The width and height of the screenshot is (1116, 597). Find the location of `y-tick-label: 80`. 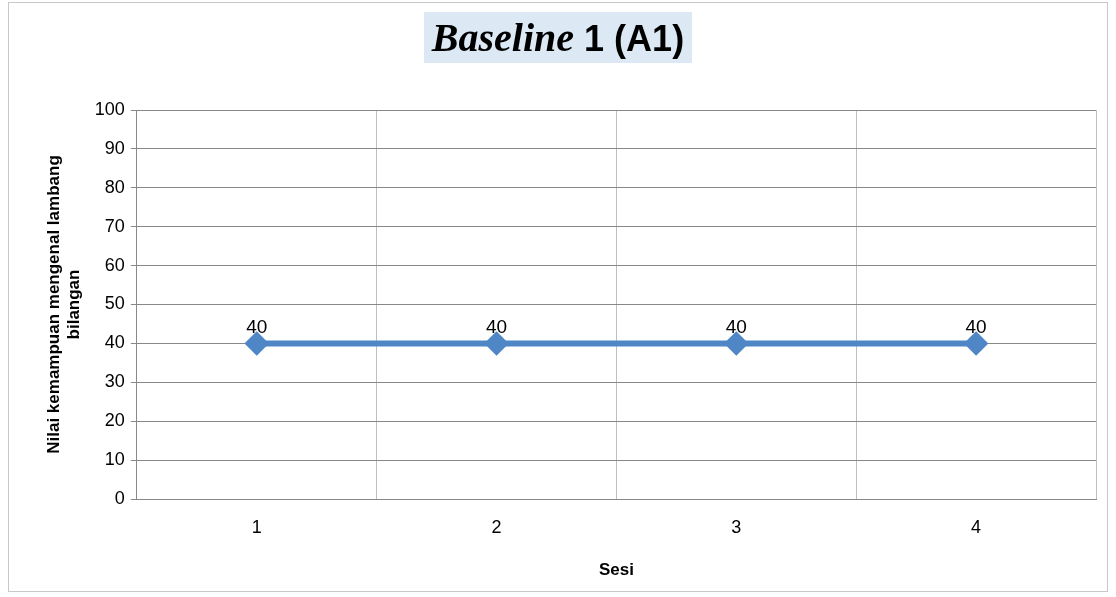

y-tick-label: 80 is located at coordinates (114, 186).